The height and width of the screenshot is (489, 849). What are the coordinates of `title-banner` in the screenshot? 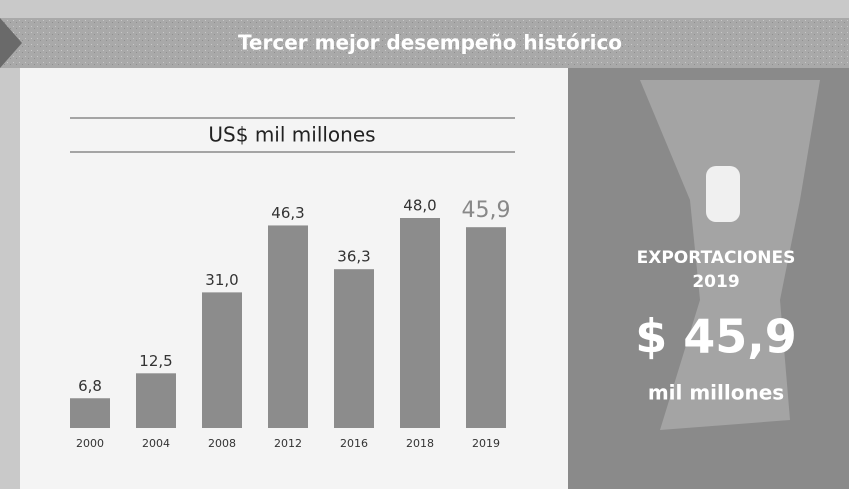 It's located at (424, 43).